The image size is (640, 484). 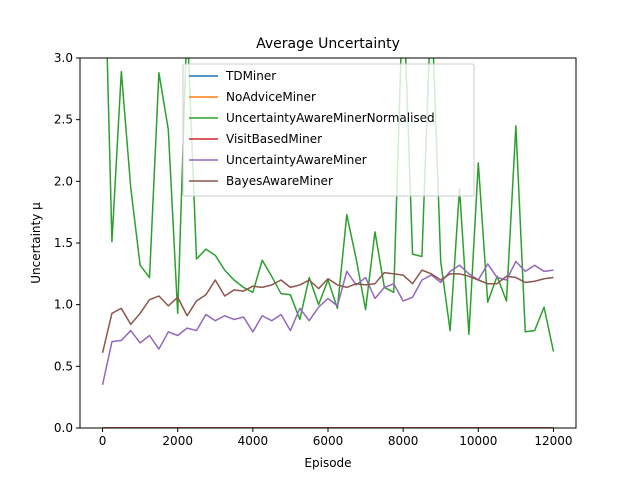 What do you see at coordinates (63, 366) in the screenshot?
I see `y-tick-label: 0.5` at bounding box center [63, 366].